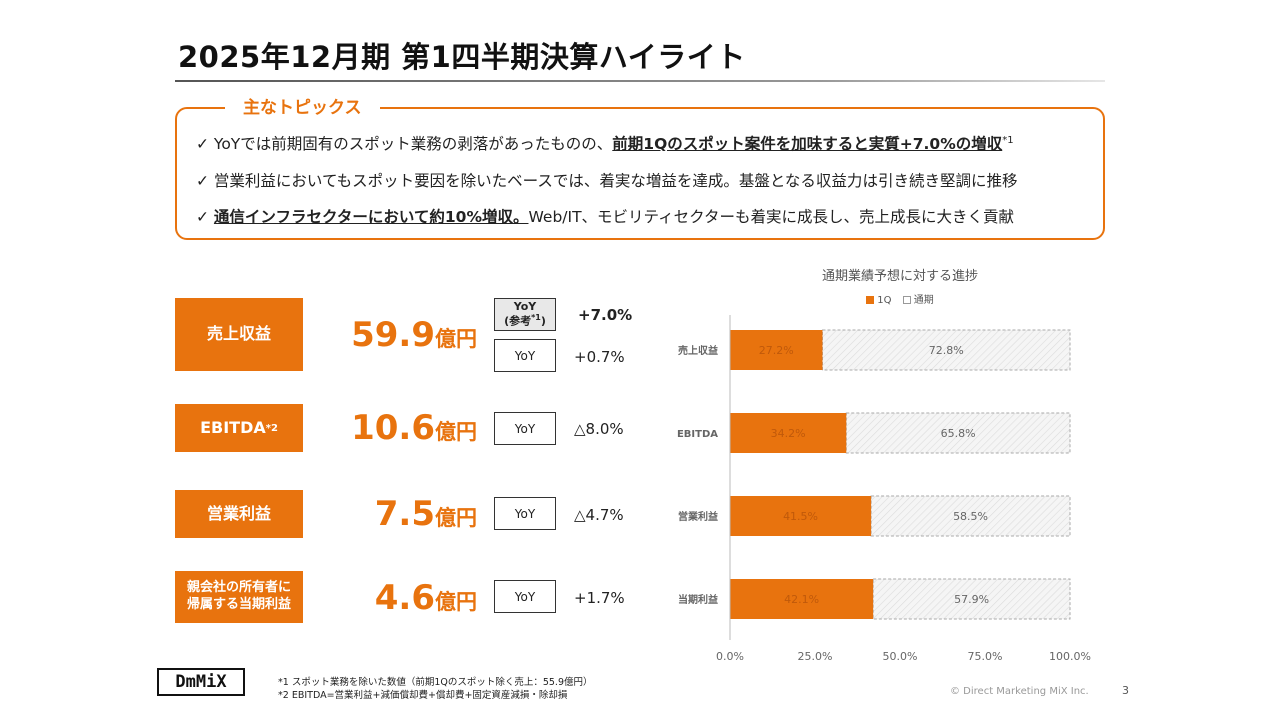 The width and height of the screenshot is (1280, 720). I want to click on topic-footnote-mark: *1, so click(1008, 140).